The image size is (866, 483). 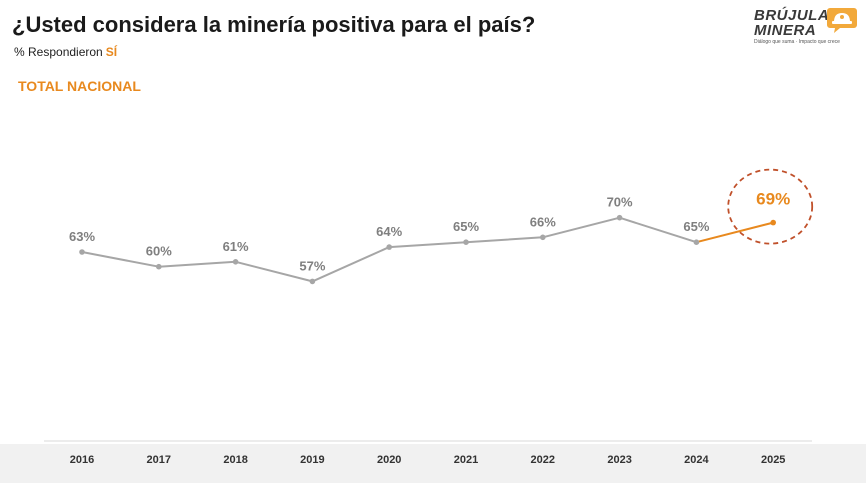 I want to click on data-label: 63%, so click(x=82, y=236).